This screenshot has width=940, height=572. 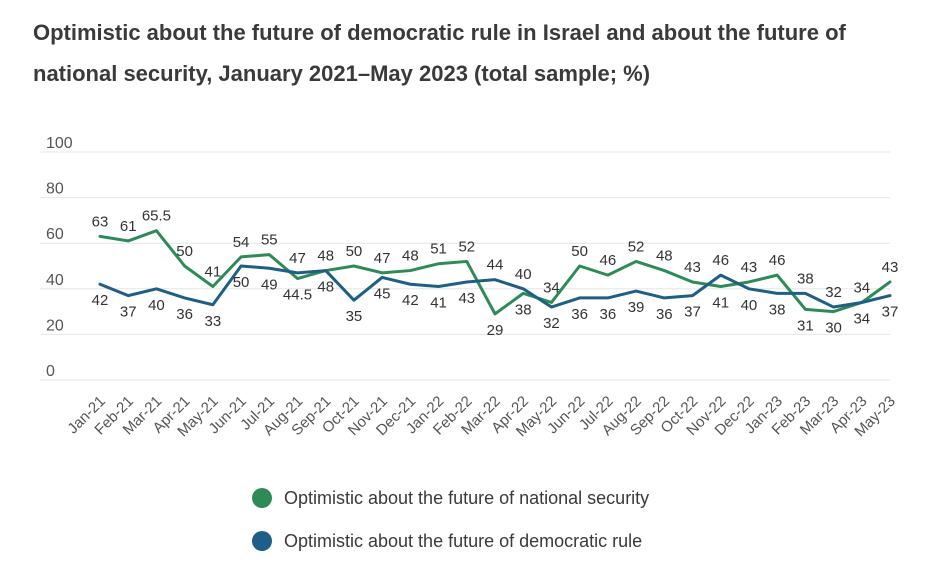 I want to click on data-label: 65.5, so click(x=156, y=216).